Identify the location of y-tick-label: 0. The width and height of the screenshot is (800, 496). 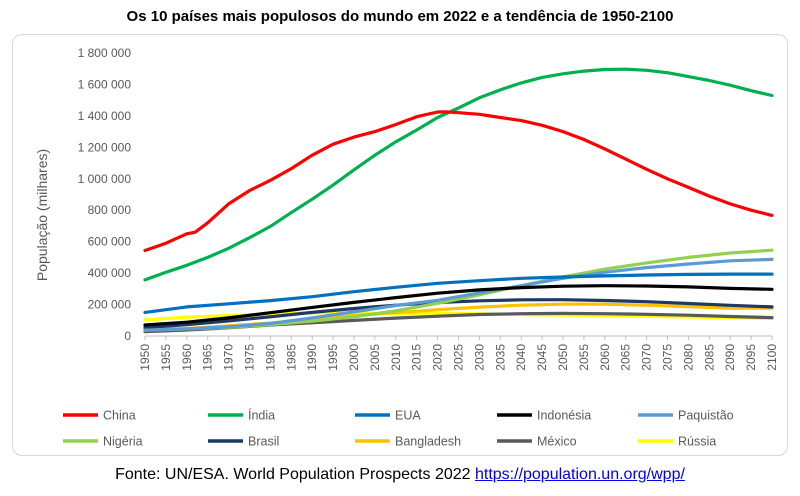
(127, 336).